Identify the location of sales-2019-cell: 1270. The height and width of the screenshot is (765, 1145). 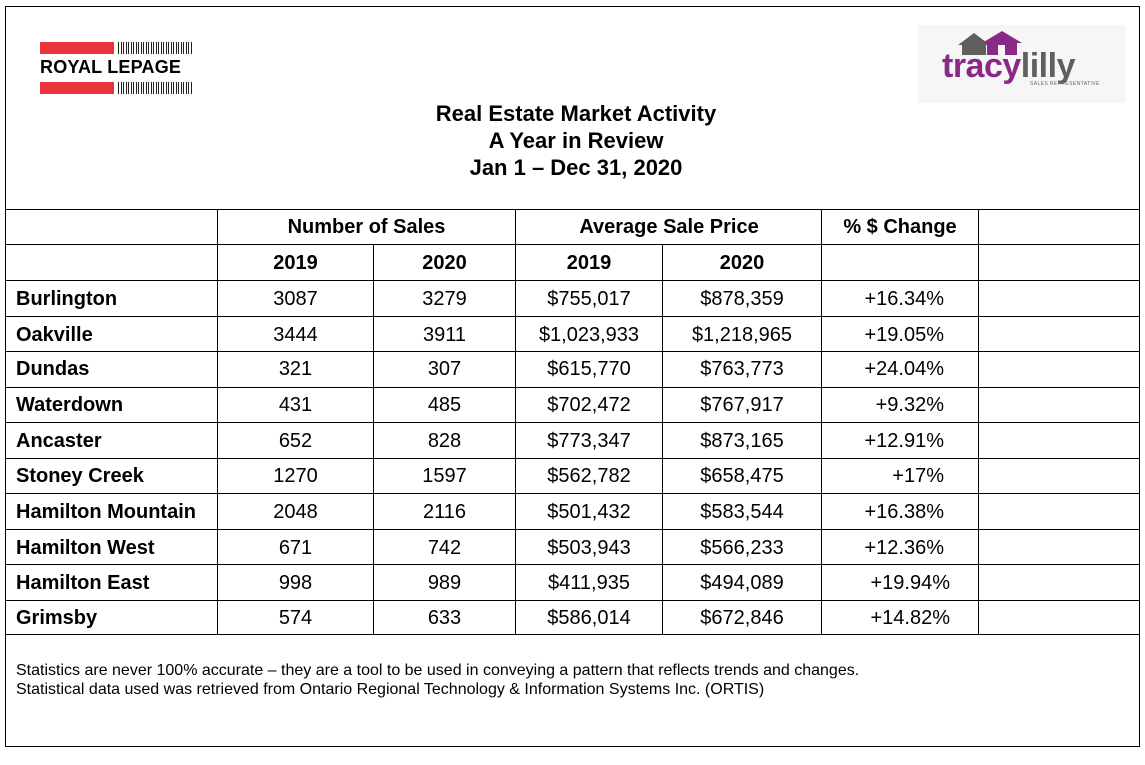
(295, 476).